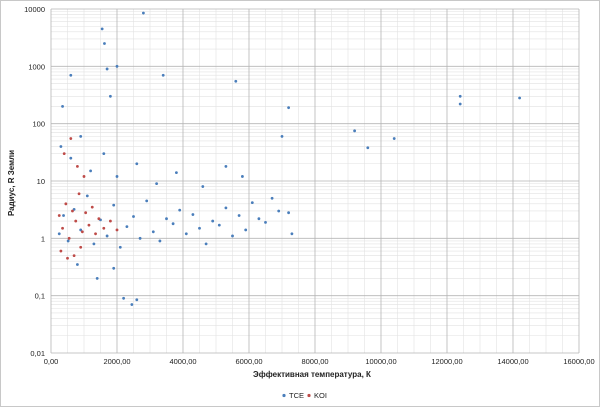 This screenshot has height=411, width=600. I want to click on y-axis-title: Радиус, R Земли, so click(11, 183).